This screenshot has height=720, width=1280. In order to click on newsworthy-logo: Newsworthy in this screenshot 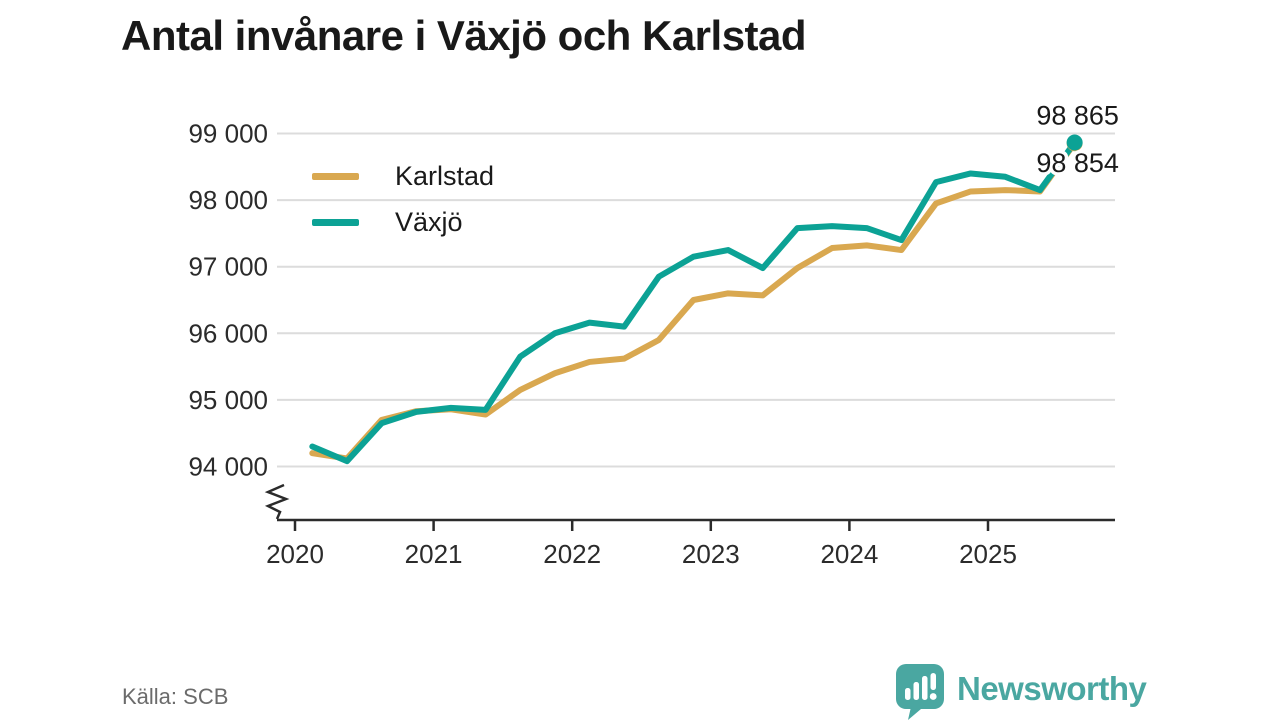, I will do `click(1021, 692)`.